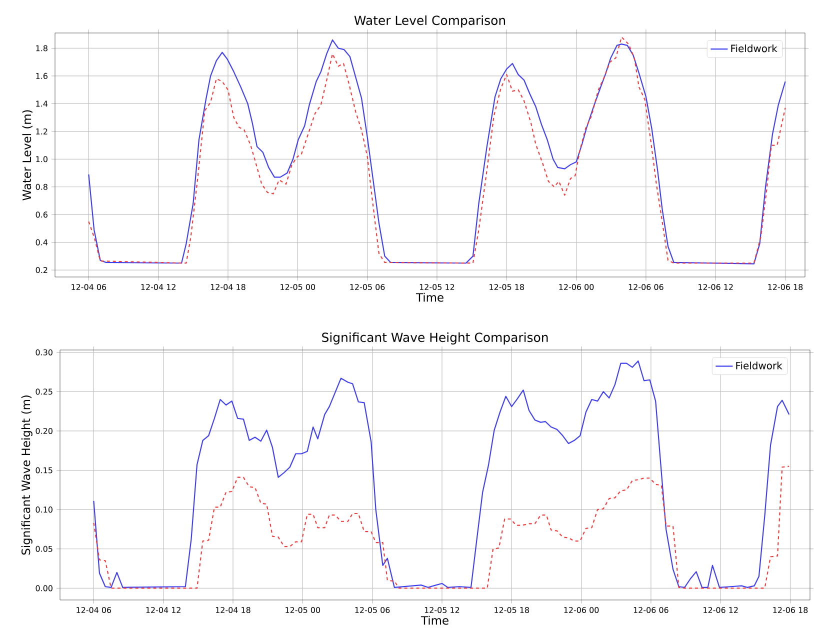 Image resolution: width=814 pixels, height=634 pixels. What do you see at coordinates (435, 338) in the screenshot?
I see `chart-title: Significant Wave Height Comparison` at bounding box center [435, 338].